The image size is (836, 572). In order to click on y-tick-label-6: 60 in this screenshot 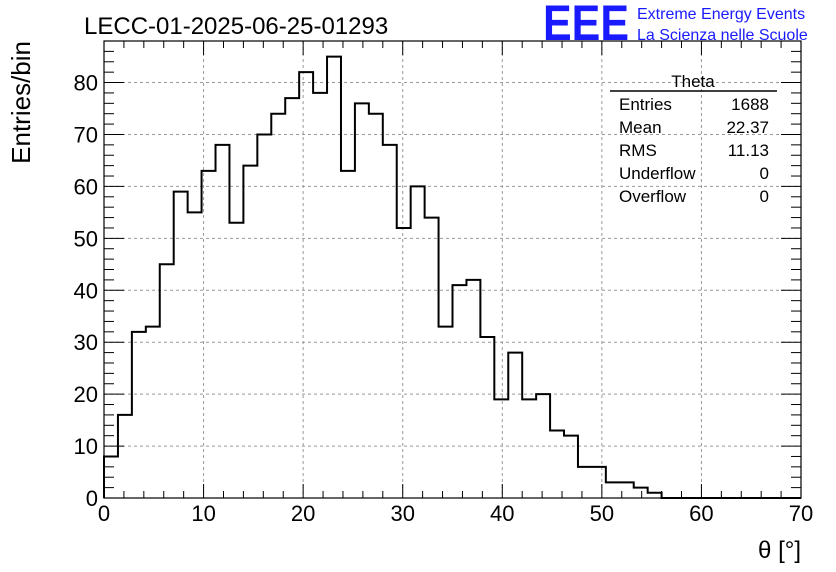, I will do `click(86, 186)`.